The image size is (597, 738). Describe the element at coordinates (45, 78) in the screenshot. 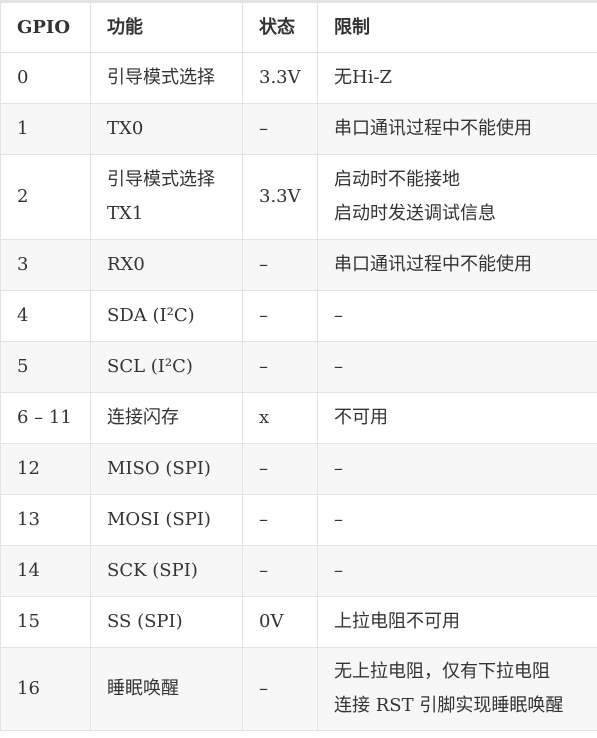

I see `cell-gpio: 0` at that location.